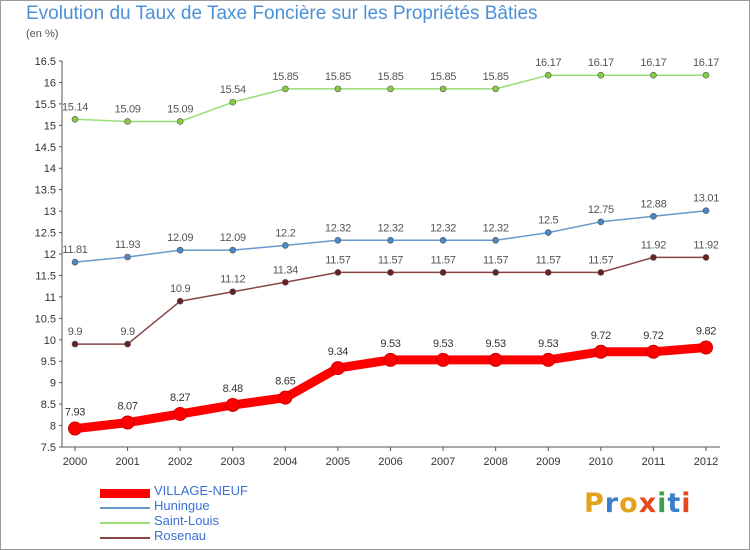  Describe the element at coordinates (338, 462) in the screenshot. I see `x-tick-label: 2005` at that location.